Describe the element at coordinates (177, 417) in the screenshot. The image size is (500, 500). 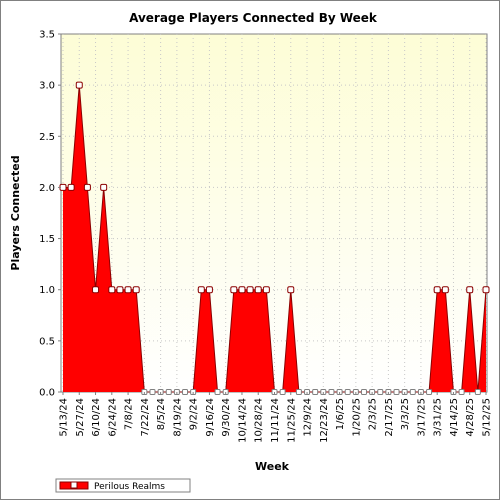
I see `x-tick-label: 8/19/24` at that location.